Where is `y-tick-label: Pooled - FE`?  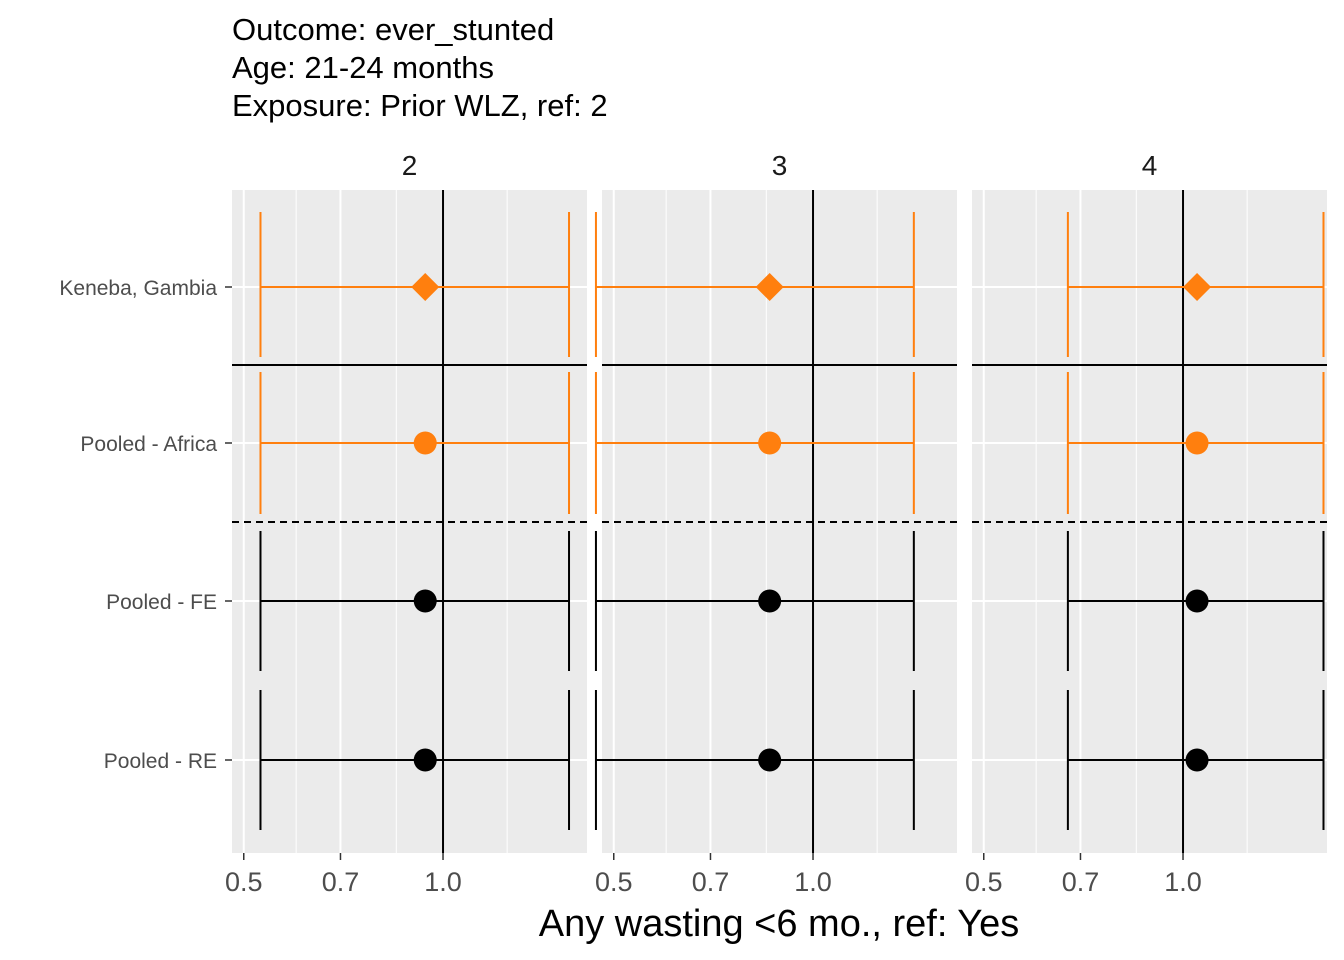 y-tick-label: Pooled - FE is located at coordinates (161, 602).